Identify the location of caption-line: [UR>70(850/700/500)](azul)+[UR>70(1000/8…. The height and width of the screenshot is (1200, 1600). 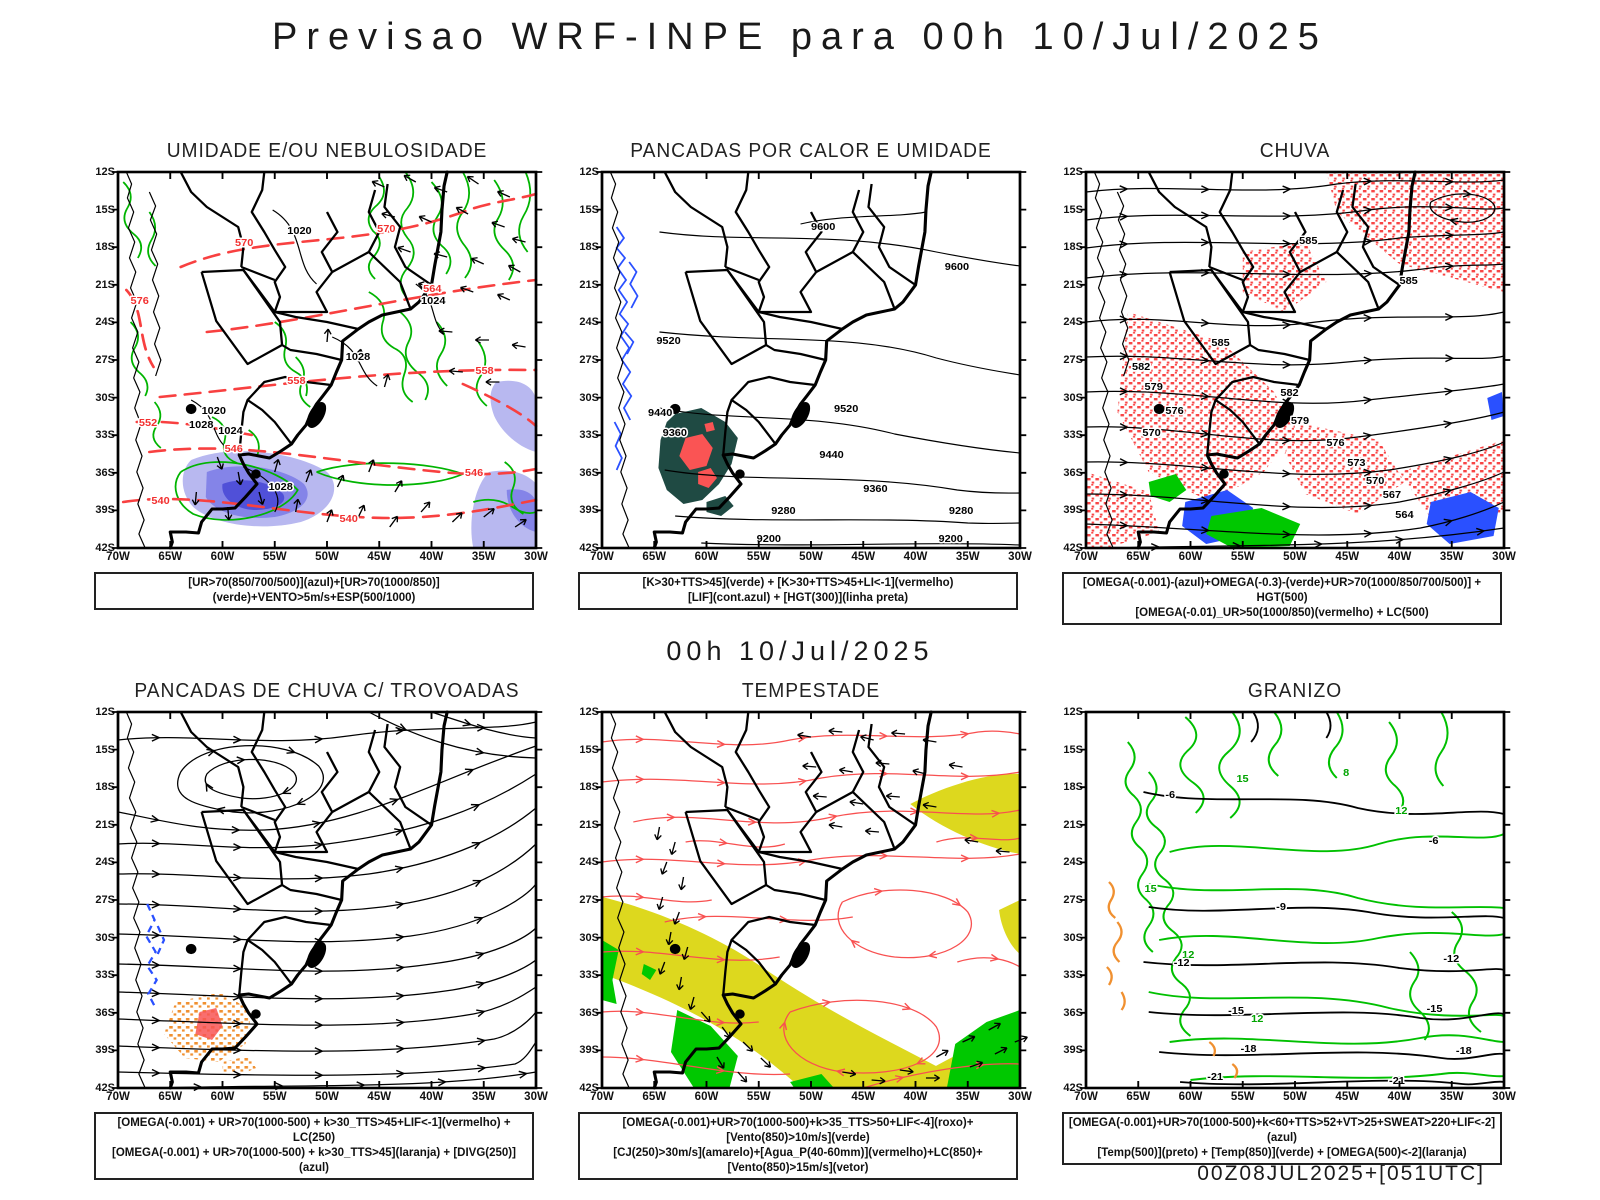
(314, 590).